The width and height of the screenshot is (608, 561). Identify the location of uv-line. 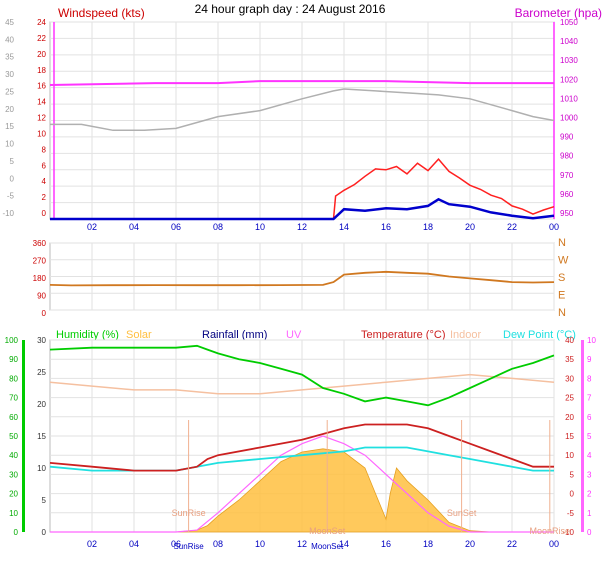
(302, 484).